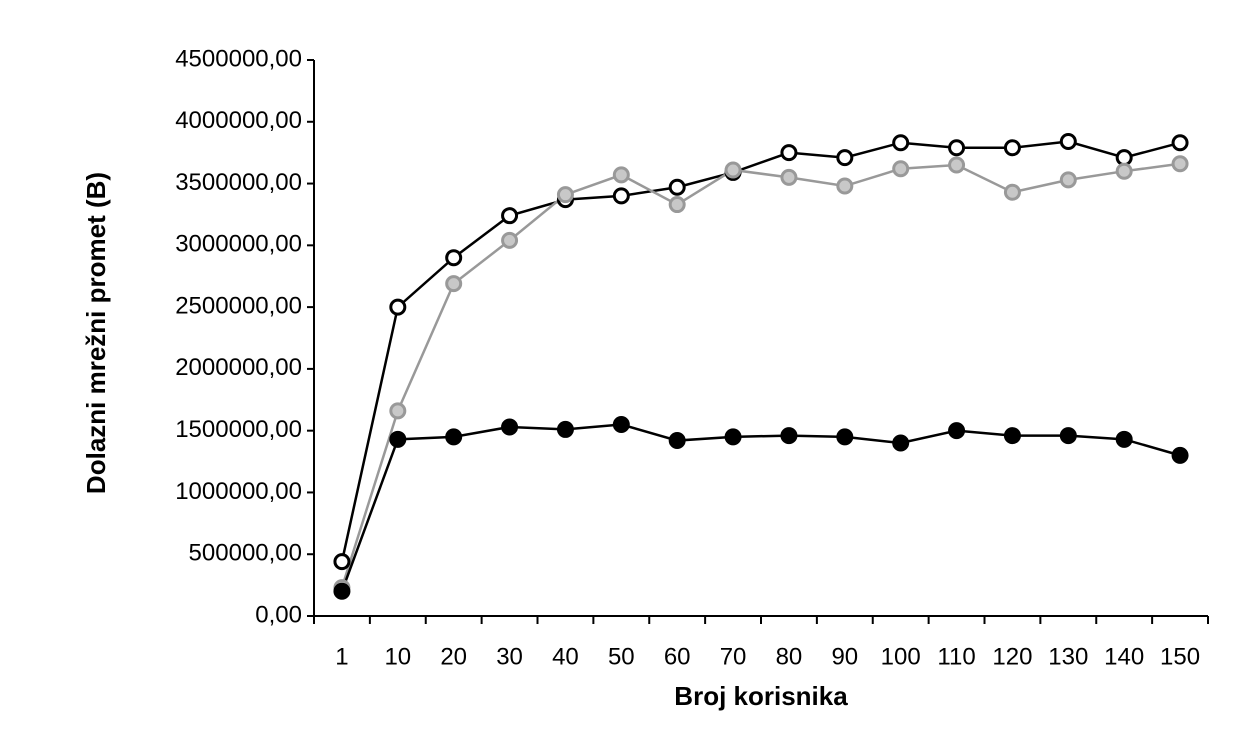 The width and height of the screenshot is (1251, 746). What do you see at coordinates (956, 656) in the screenshot?
I see `x-tick-label: 110` at bounding box center [956, 656].